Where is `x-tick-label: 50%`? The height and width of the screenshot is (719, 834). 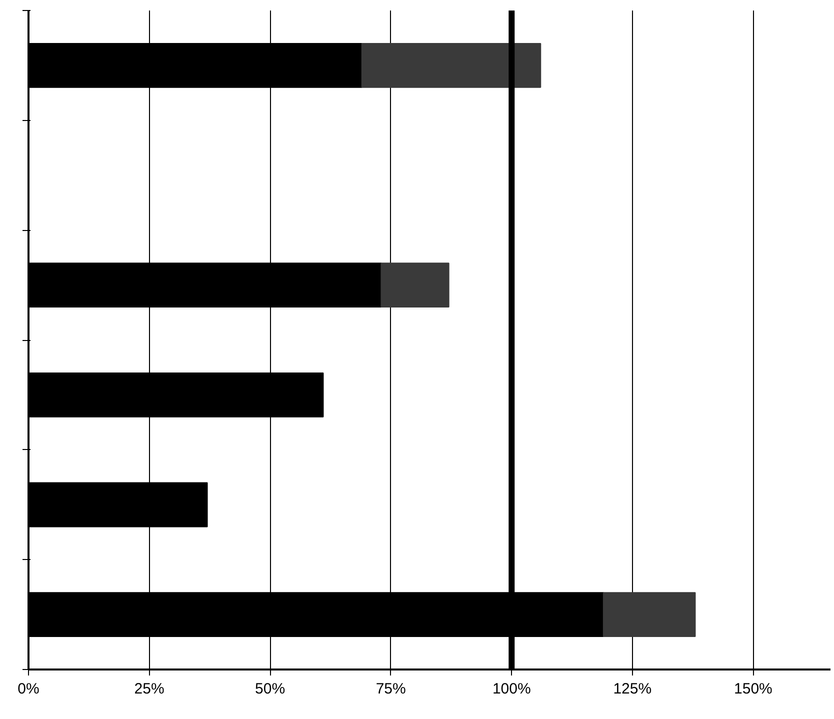
x-tick-label: 50% is located at coordinates (270, 689).